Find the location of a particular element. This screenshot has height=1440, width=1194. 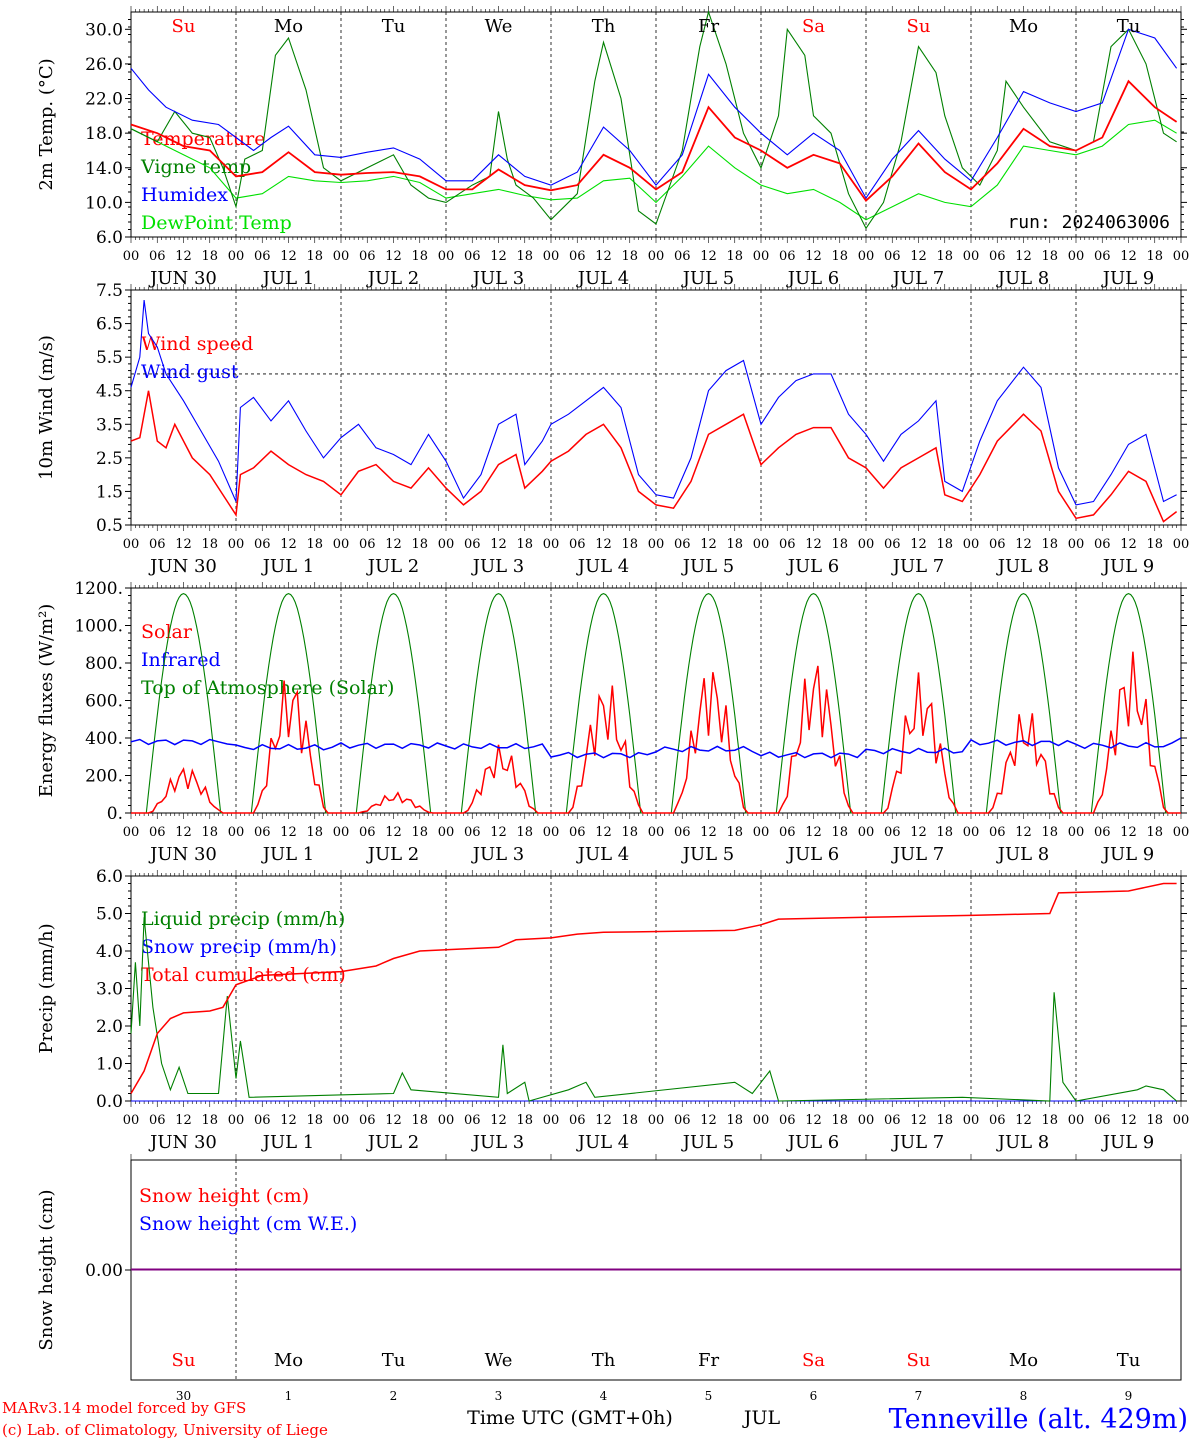

date-label: JUL 7 is located at coordinates (918, 1142).